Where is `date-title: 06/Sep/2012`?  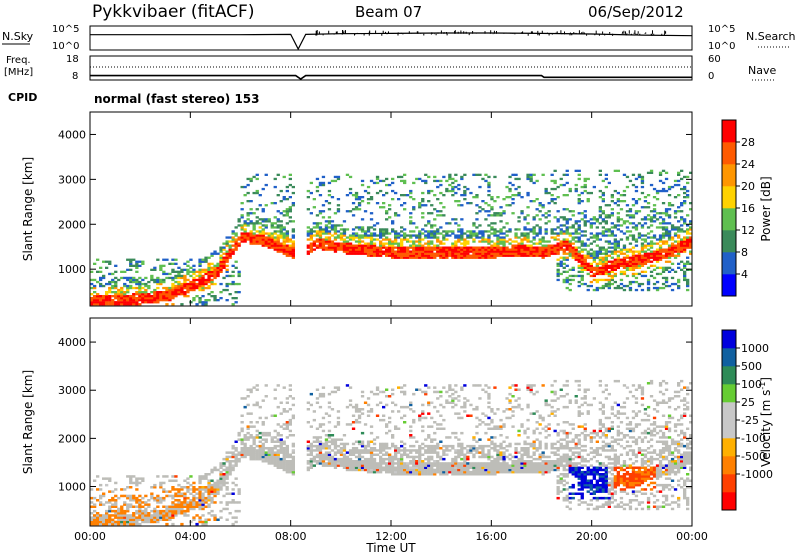 date-title: 06/Sep/2012 is located at coordinates (636, 12).